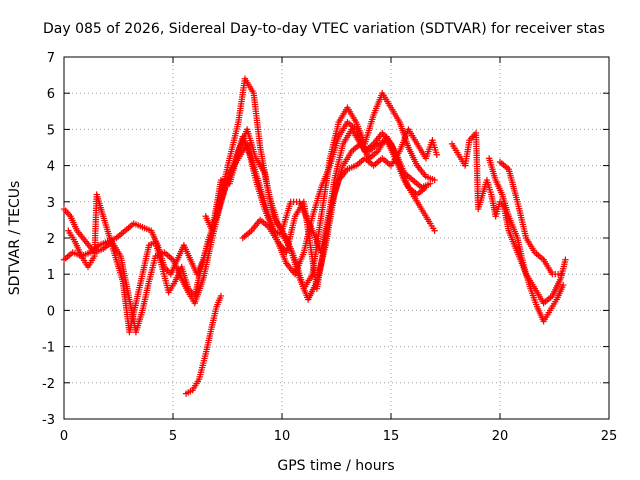 The image size is (640, 480). What do you see at coordinates (48, 348) in the screenshot?
I see `y-tick-label: -1` at bounding box center [48, 348].